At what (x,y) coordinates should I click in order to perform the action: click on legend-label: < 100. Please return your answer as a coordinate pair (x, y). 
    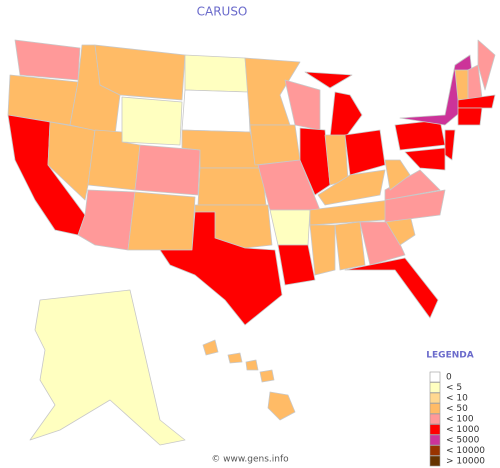
    Looking at the image, I should click on (460, 420).